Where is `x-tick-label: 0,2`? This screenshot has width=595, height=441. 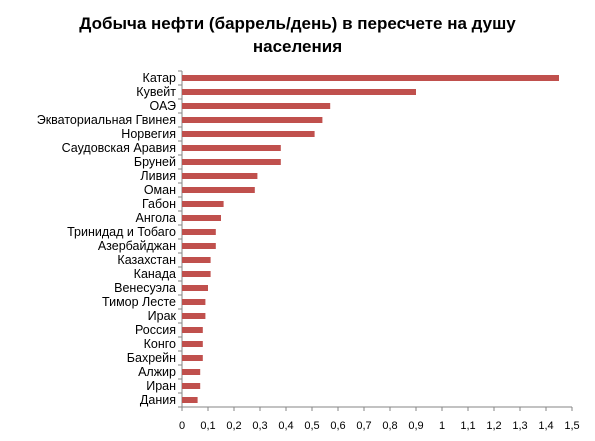
x-tick-label: 0,2 is located at coordinates (233, 426).